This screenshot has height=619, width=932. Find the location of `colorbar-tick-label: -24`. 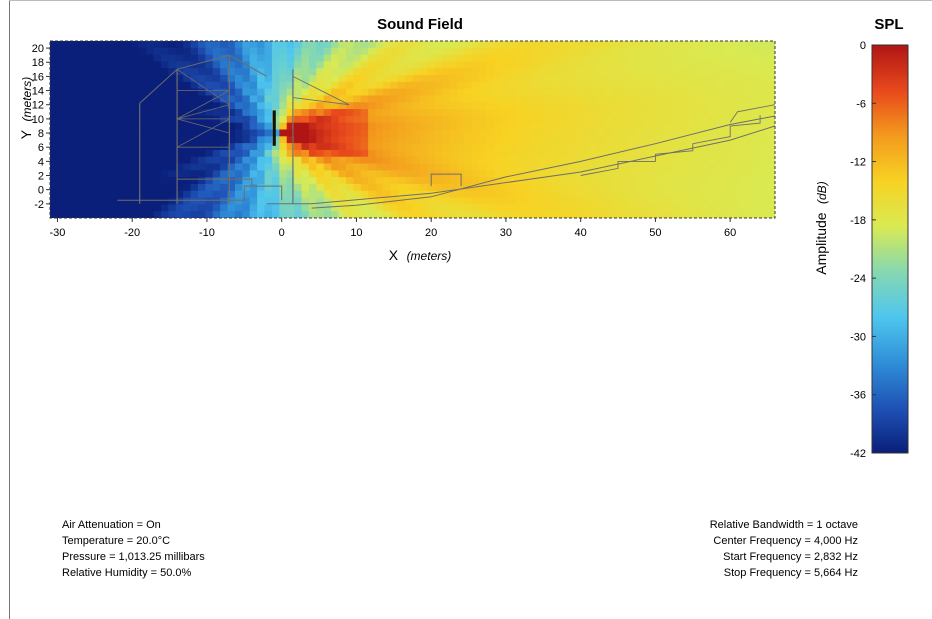

colorbar-tick-label: -24 is located at coordinates (858, 279).